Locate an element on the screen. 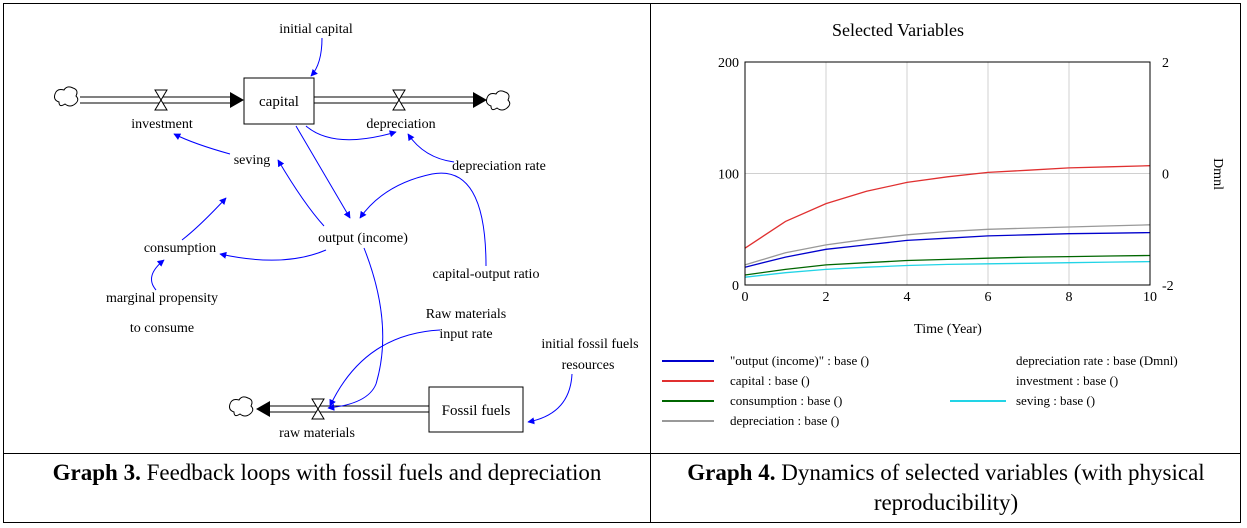 The height and width of the screenshot is (528, 1247). left-caption-label: Graph 3. is located at coordinates (96, 472).